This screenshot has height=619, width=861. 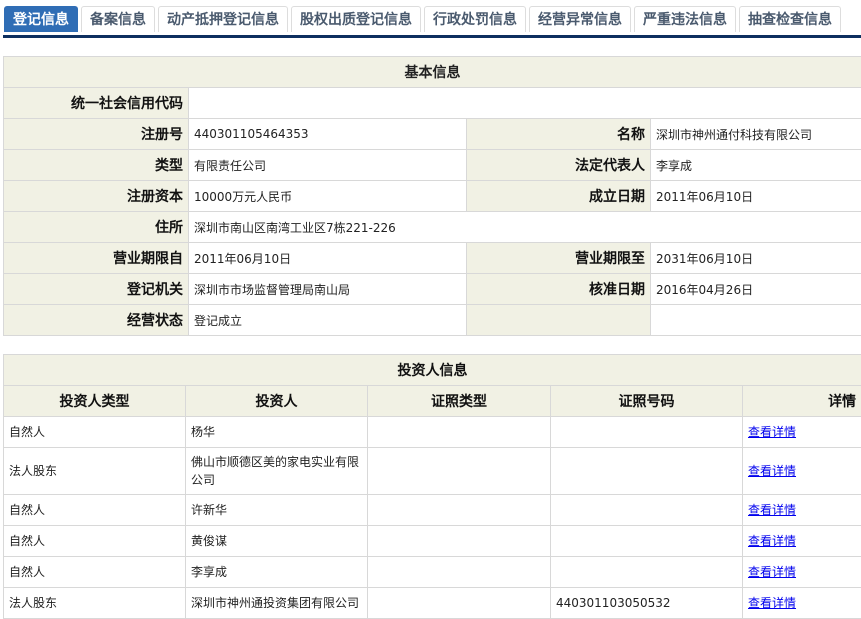 What do you see at coordinates (96, 320) in the screenshot?
I see `field-label: 经营状态` at bounding box center [96, 320].